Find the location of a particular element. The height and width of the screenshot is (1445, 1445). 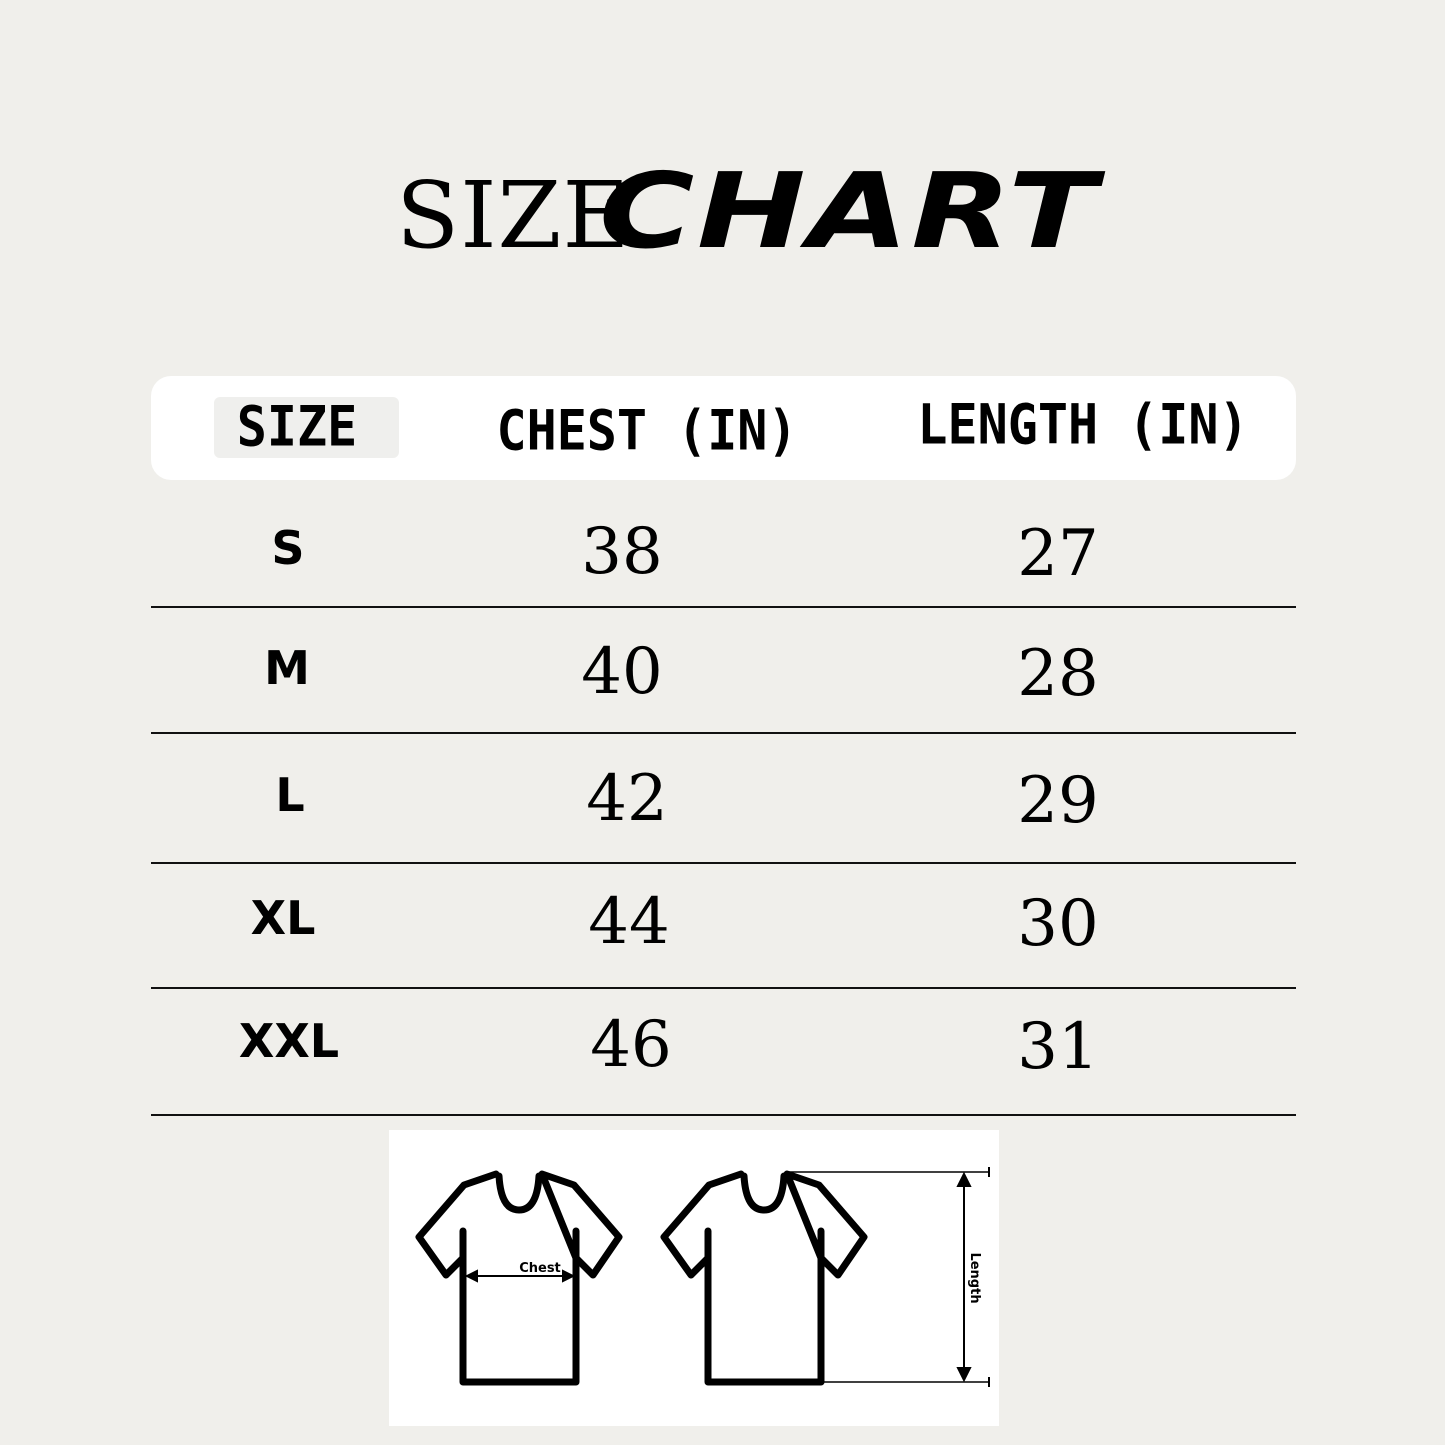

size-cell: S is located at coordinates (288, 548).